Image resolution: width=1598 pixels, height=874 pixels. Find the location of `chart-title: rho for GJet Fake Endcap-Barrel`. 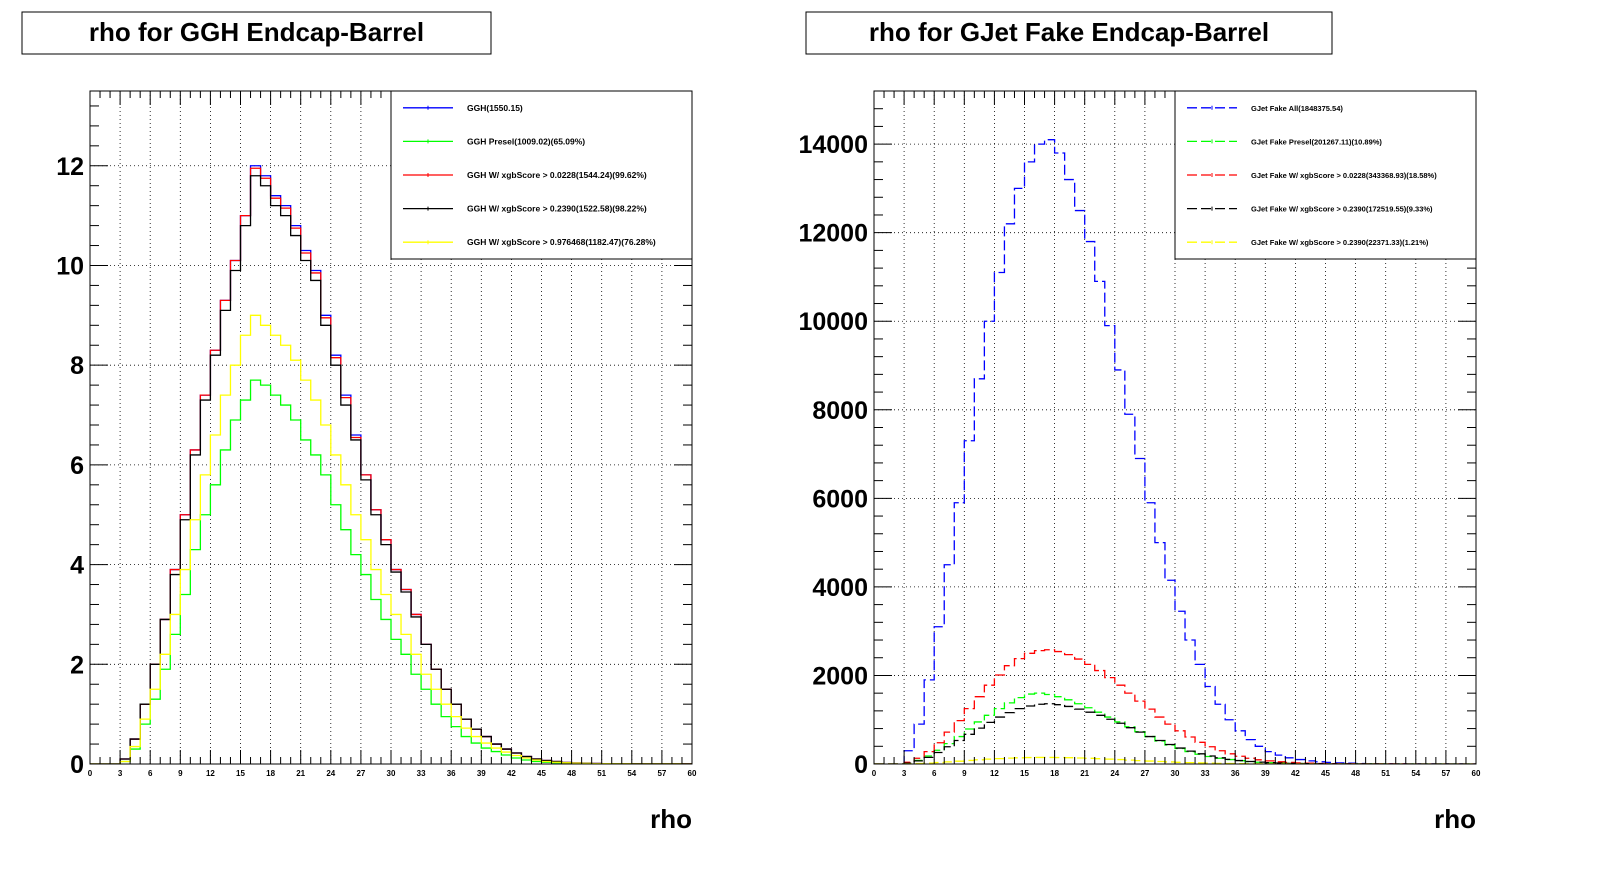

chart-title: rho for GJet Fake Endcap-Barrel is located at coordinates (1069, 32).